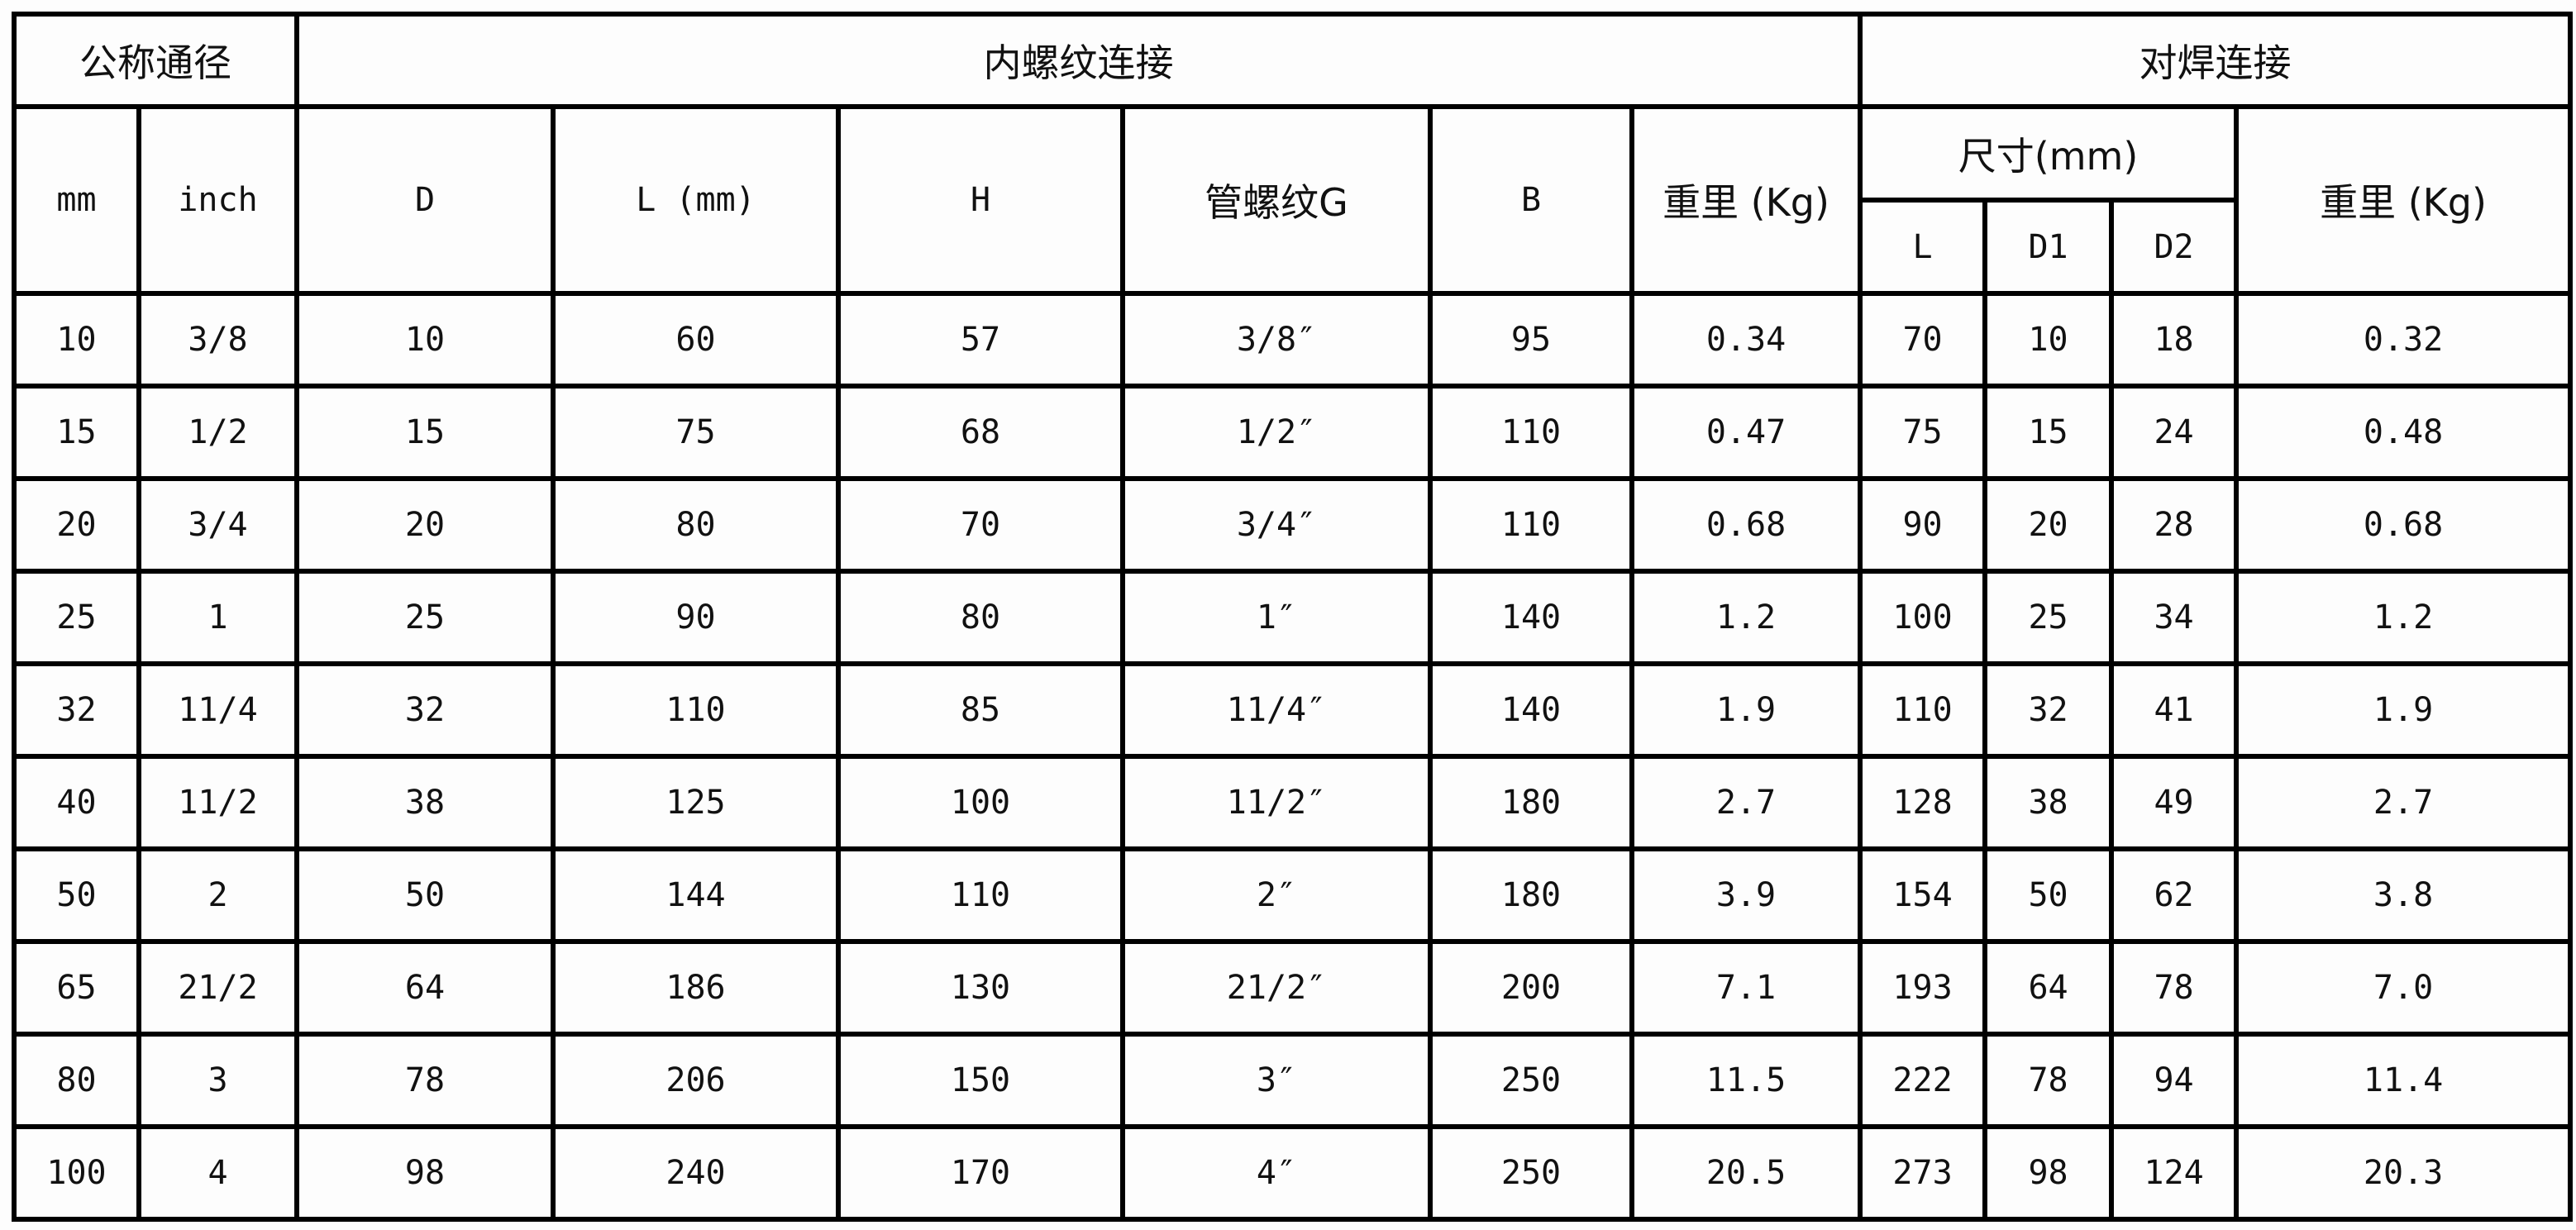 This screenshot has height=1230, width=2576. What do you see at coordinates (1923, 525) in the screenshot?
I see `cell-weld_L: 90` at bounding box center [1923, 525].